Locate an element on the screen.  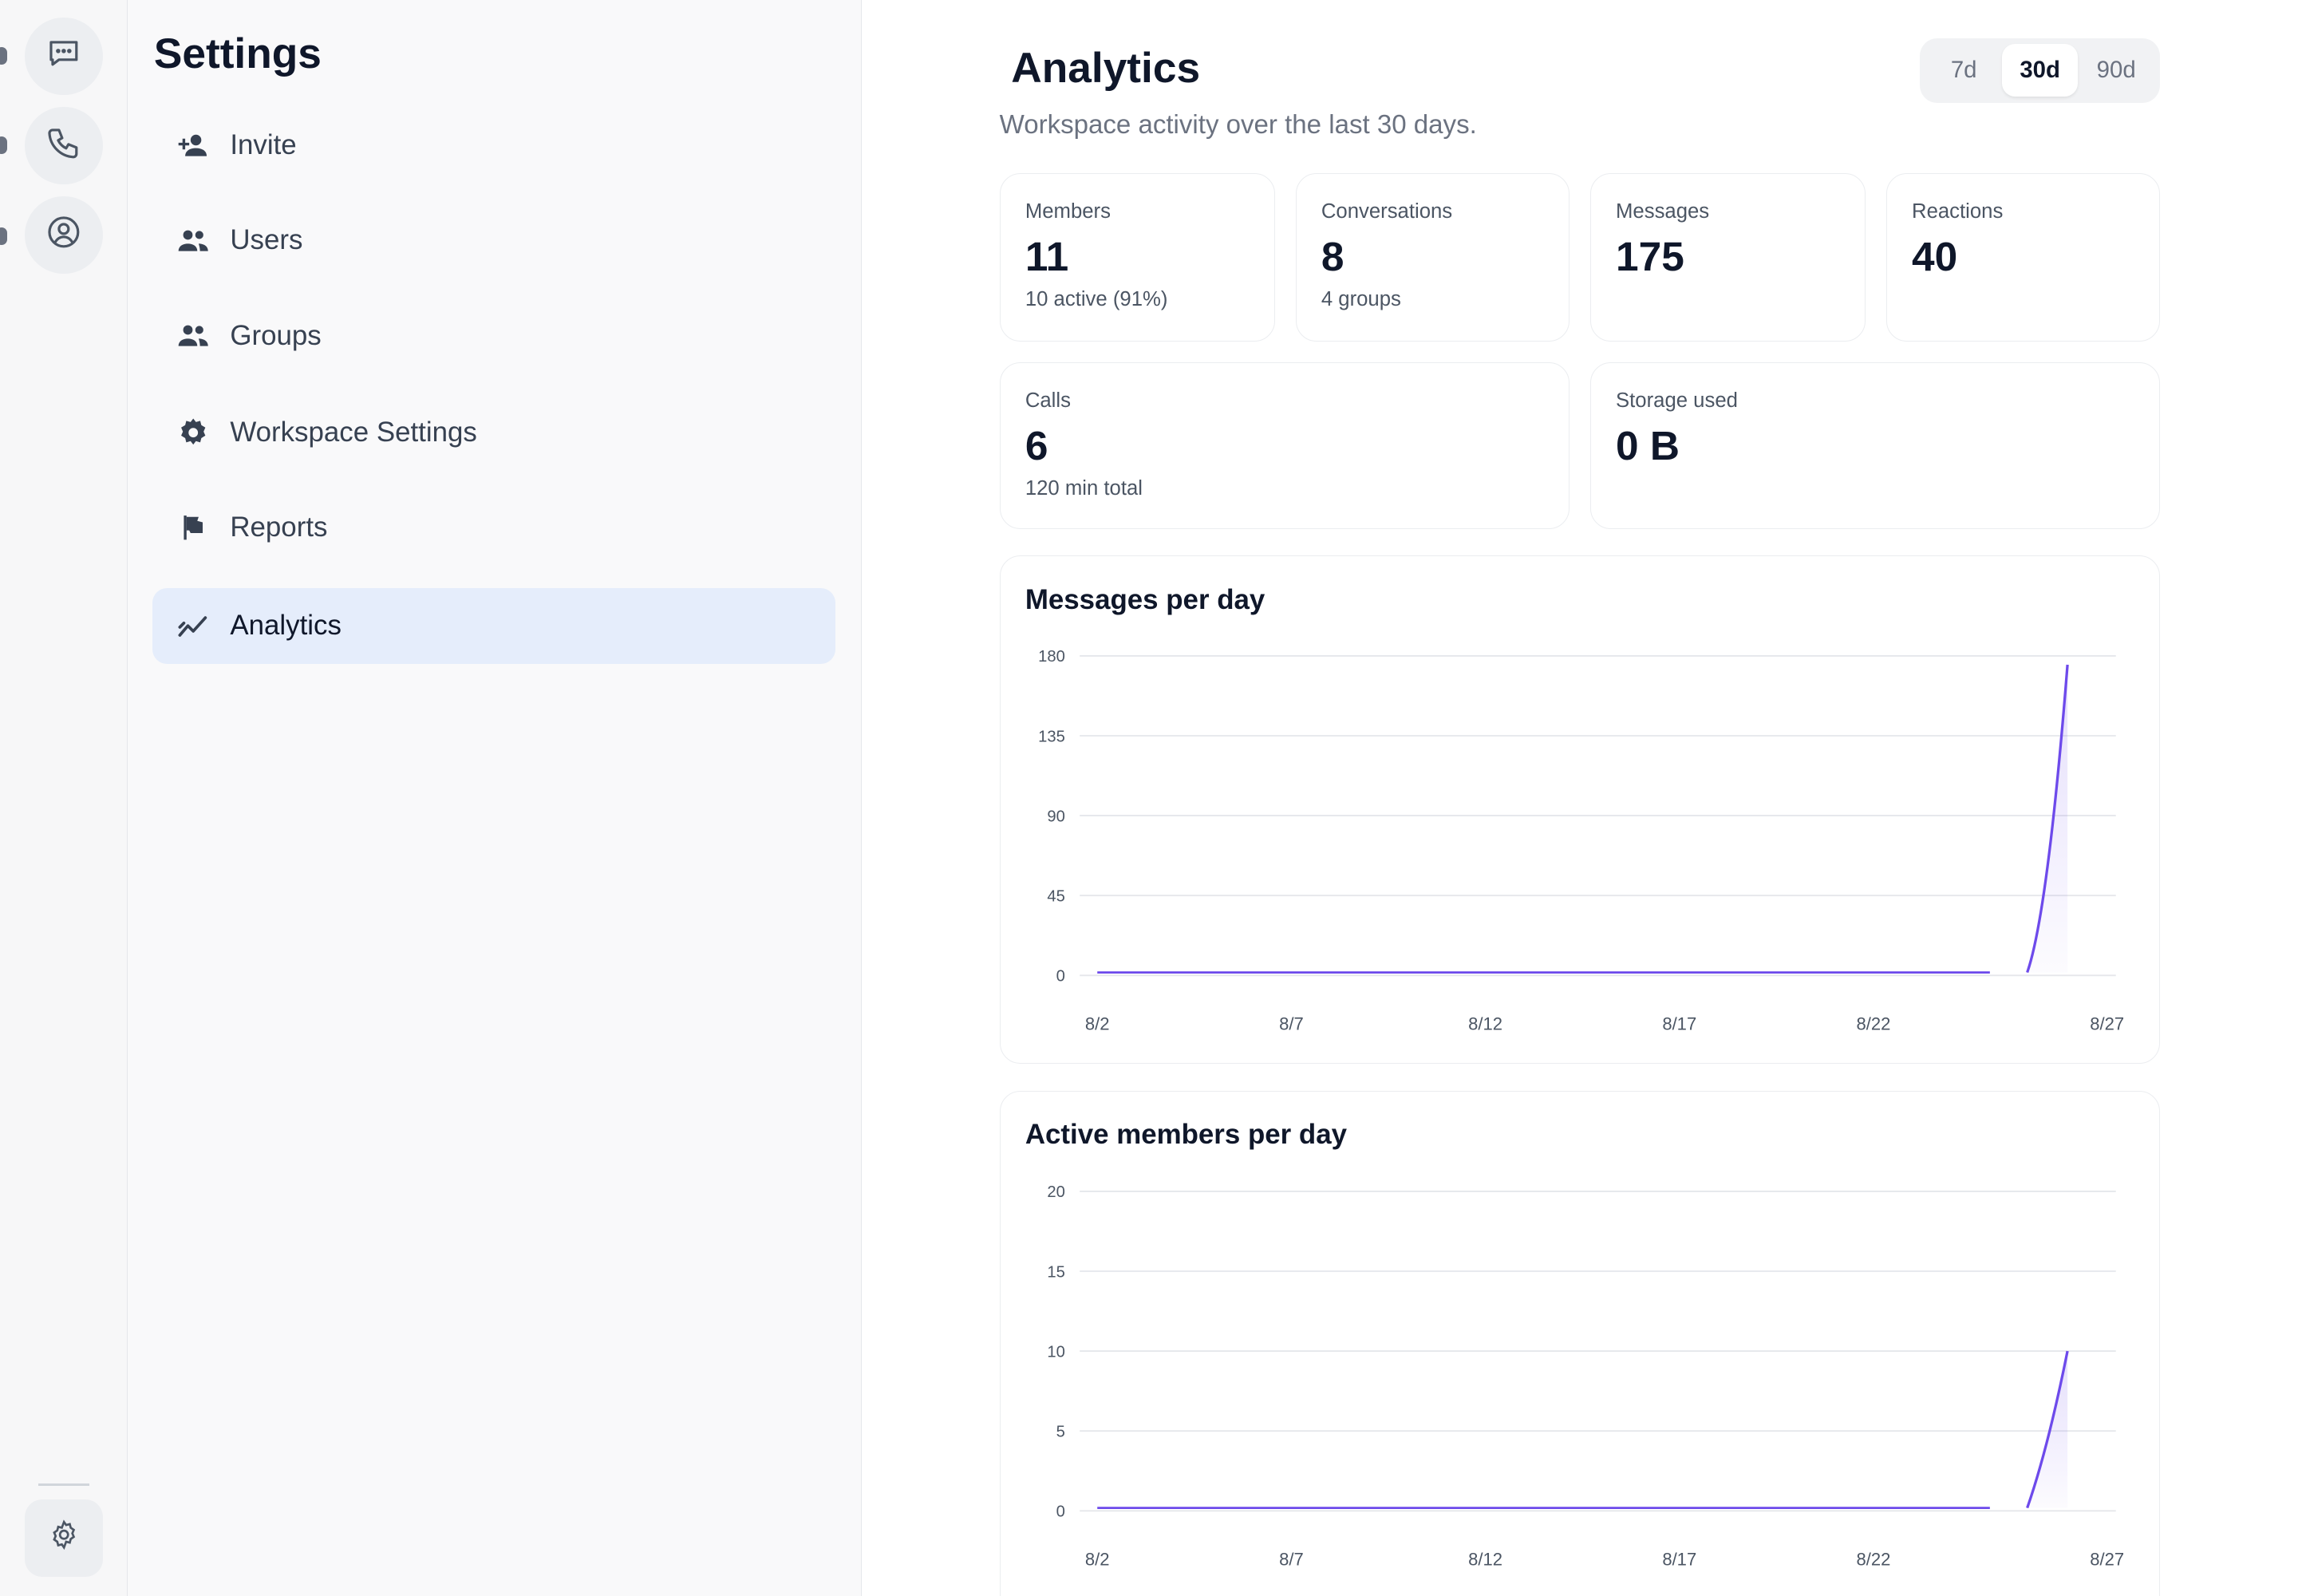
y-tick-label: 20 is located at coordinates (1056, 1192).